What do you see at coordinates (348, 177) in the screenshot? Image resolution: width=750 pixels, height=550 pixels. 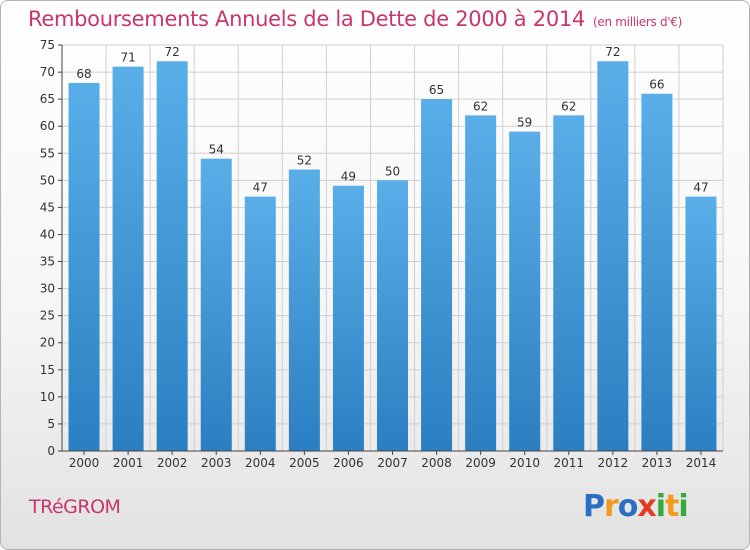 I see `bar-value-label: 49` at bounding box center [348, 177].